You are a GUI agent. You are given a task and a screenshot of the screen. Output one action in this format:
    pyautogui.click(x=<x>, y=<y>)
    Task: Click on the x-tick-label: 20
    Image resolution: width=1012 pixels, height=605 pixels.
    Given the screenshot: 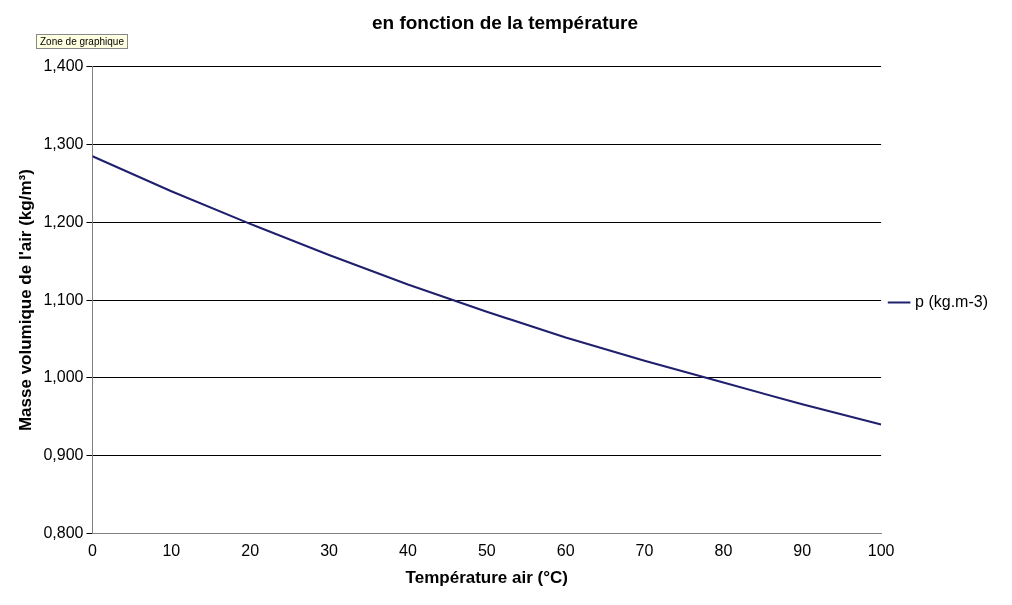 What is the action you would take?
    pyautogui.click(x=250, y=551)
    